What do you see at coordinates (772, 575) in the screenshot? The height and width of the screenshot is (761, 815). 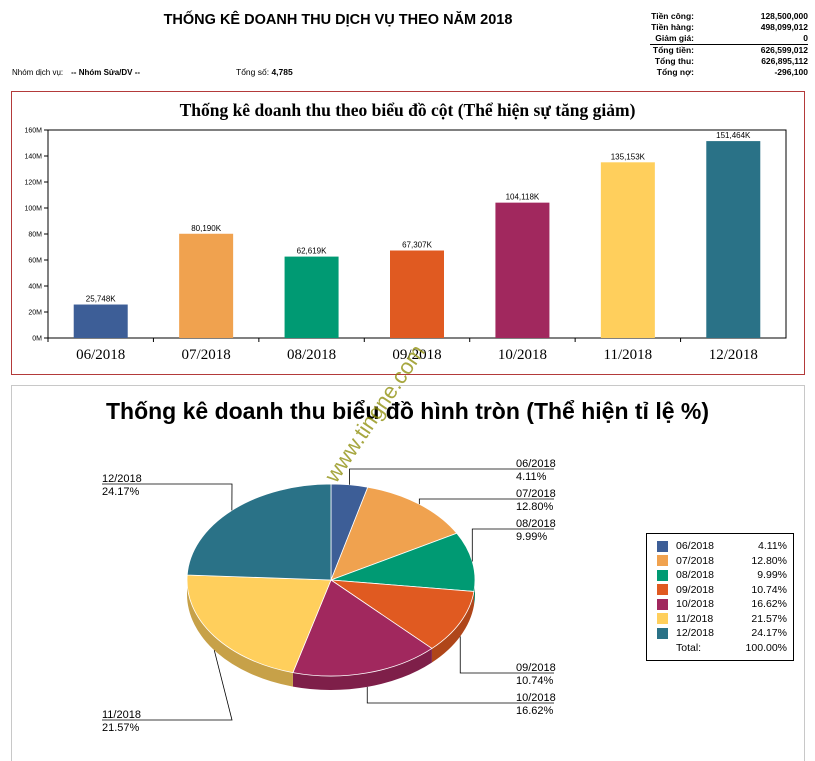 I see `legend-value: 9.99%` at bounding box center [772, 575].